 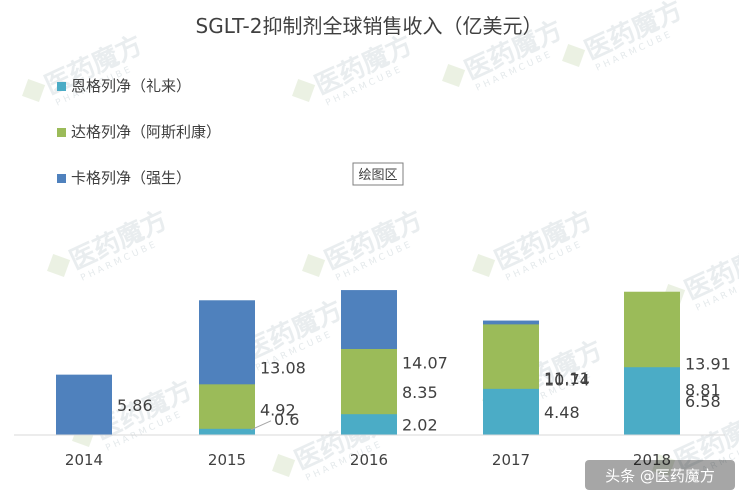 I want to click on x-tick-2016: 2016, so click(x=369, y=460).